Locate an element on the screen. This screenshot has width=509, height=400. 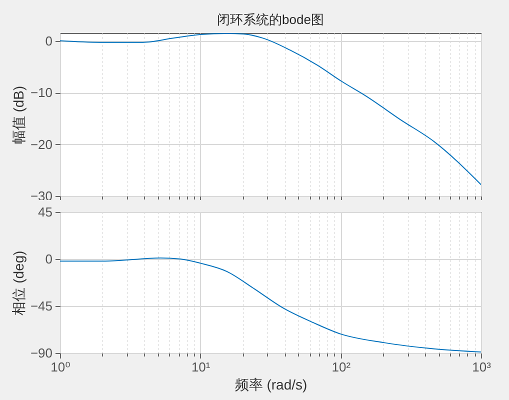
y-axis-title: 幅值 (dB) is located at coordinates (18, 115).